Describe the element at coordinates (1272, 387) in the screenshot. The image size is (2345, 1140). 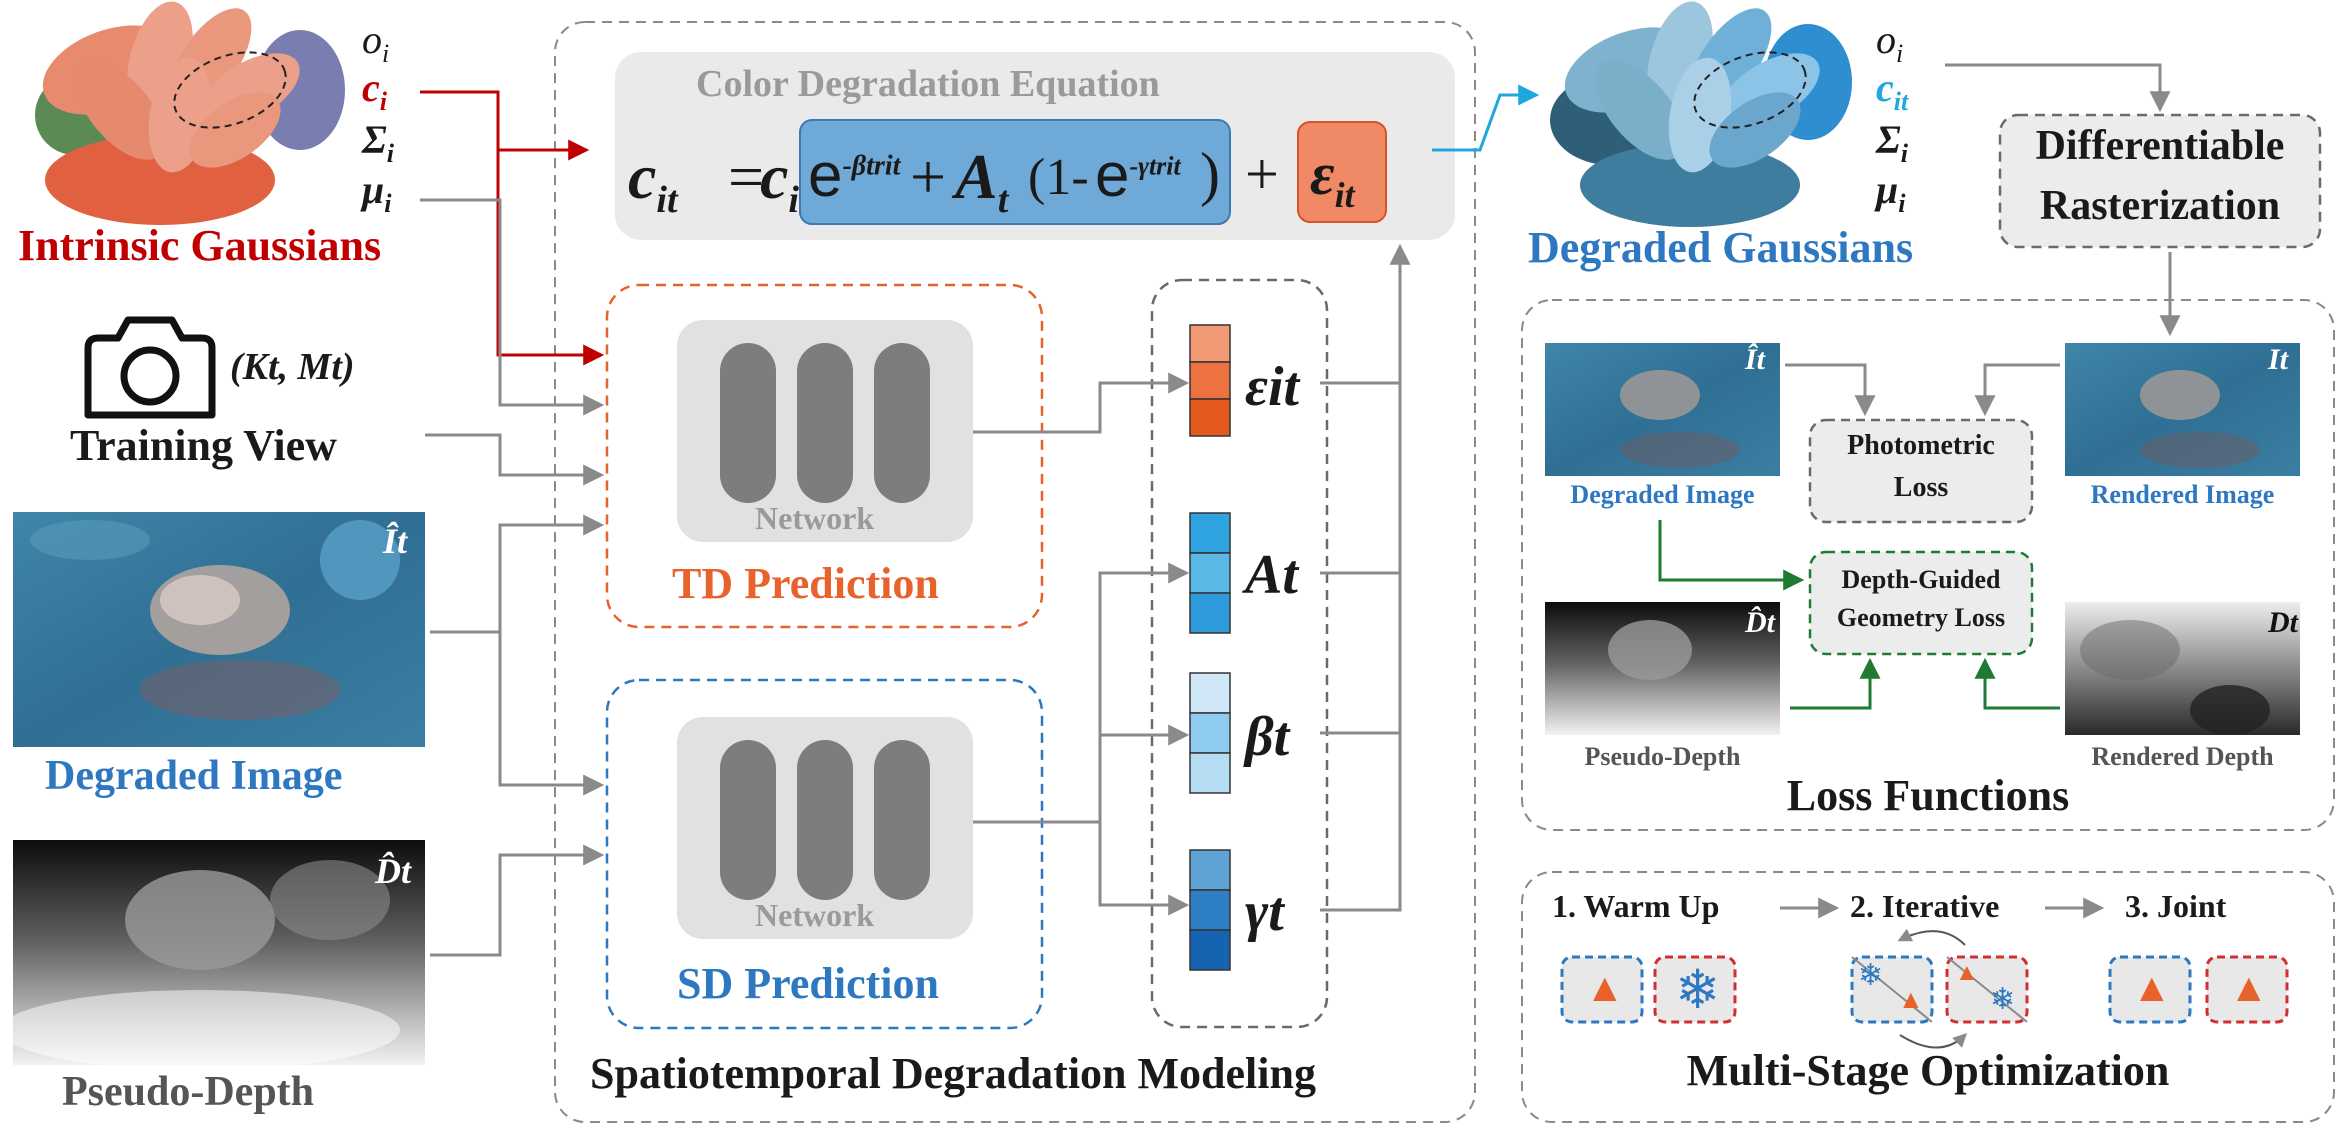
I see `output-eps: εit` at that location.